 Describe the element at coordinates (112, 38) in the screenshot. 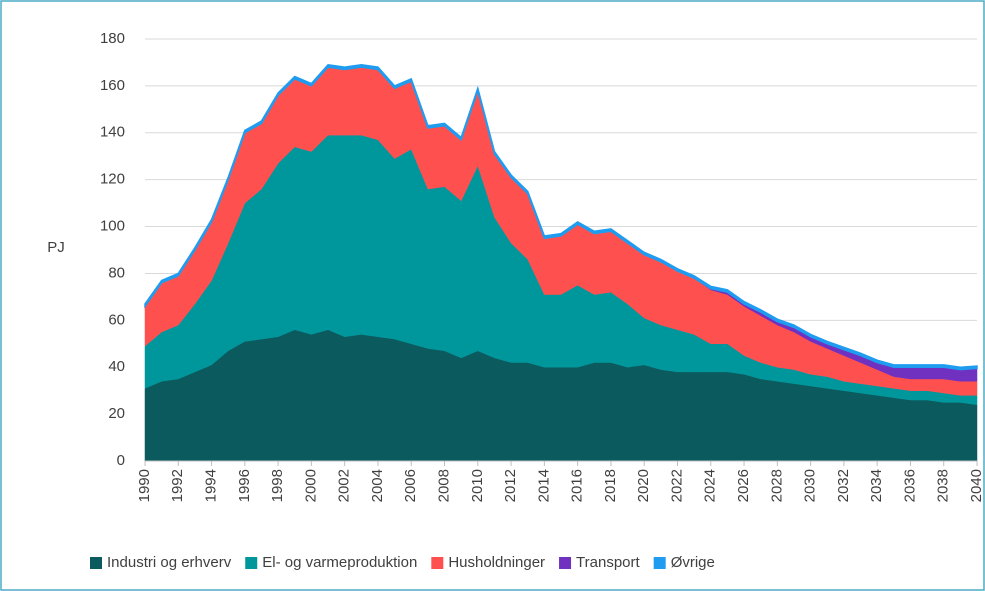

I see `y-tick-label: 180` at that location.